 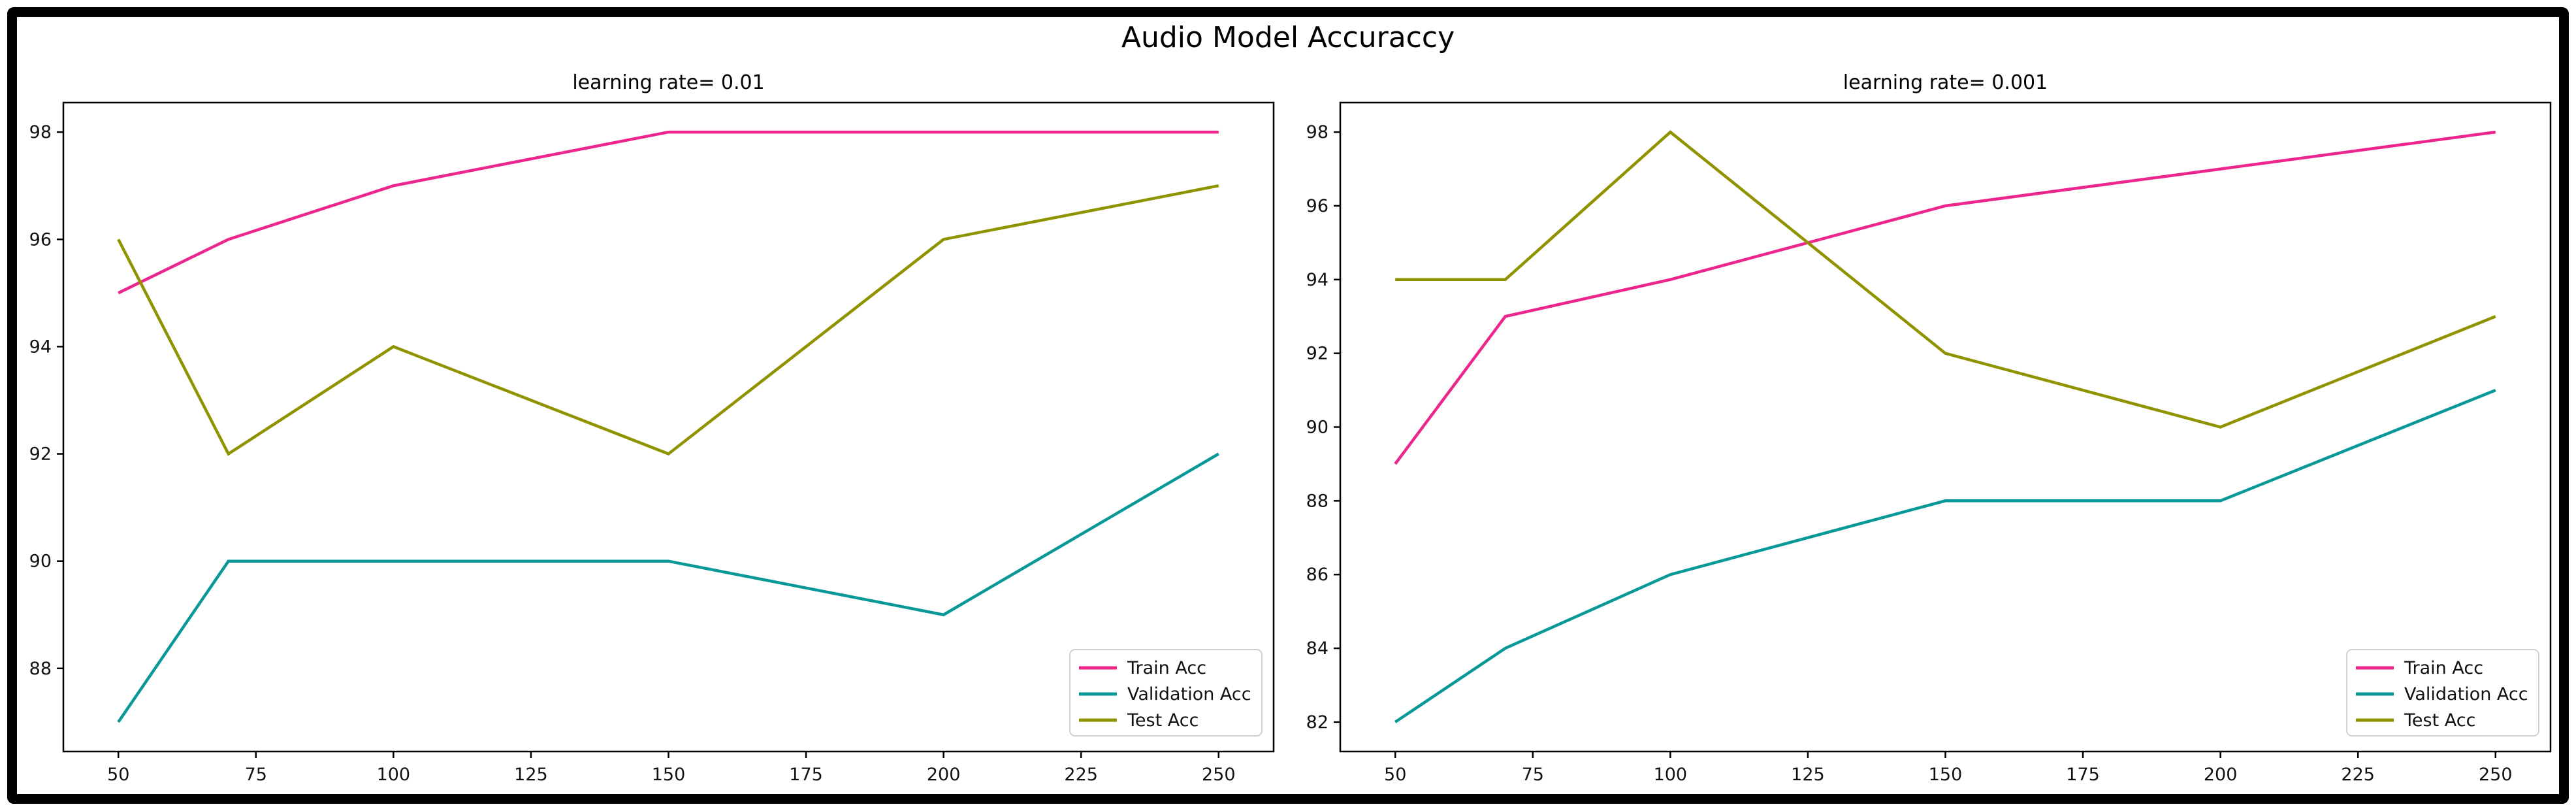 What do you see at coordinates (668, 82) in the screenshot?
I see `subplot-title-left: learning rate= 0.01` at bounding box center [668, 82].